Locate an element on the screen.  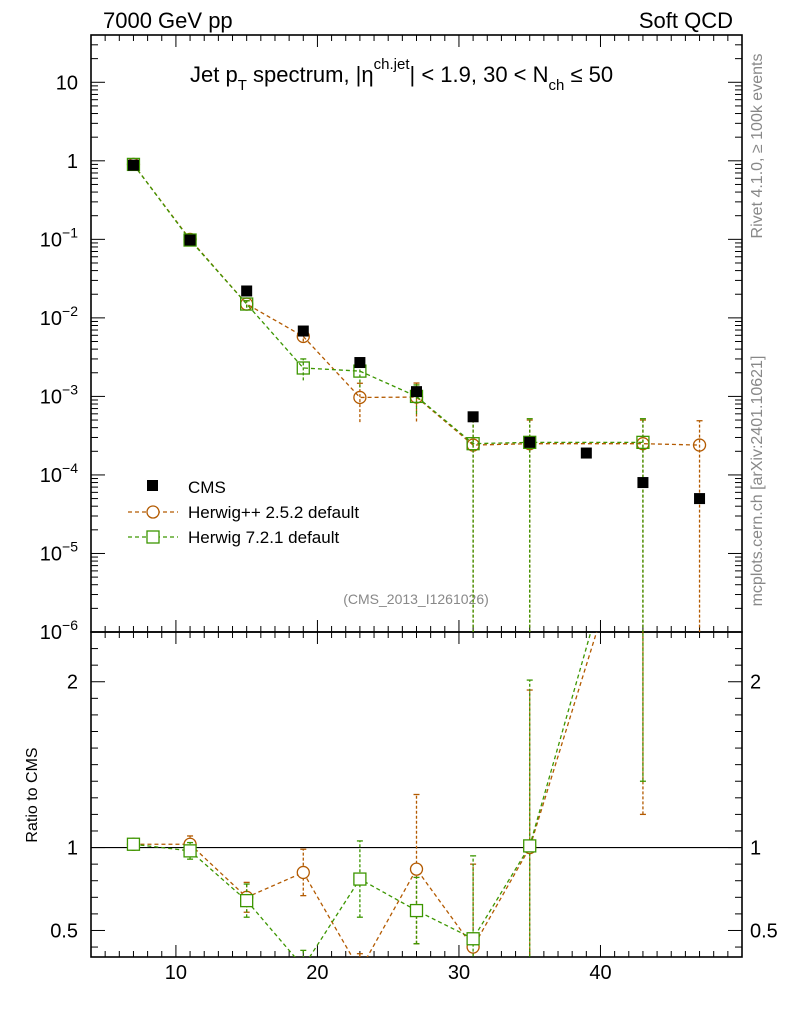
y-tick-label: 10⁻³ is located at coordinates (59, 394).